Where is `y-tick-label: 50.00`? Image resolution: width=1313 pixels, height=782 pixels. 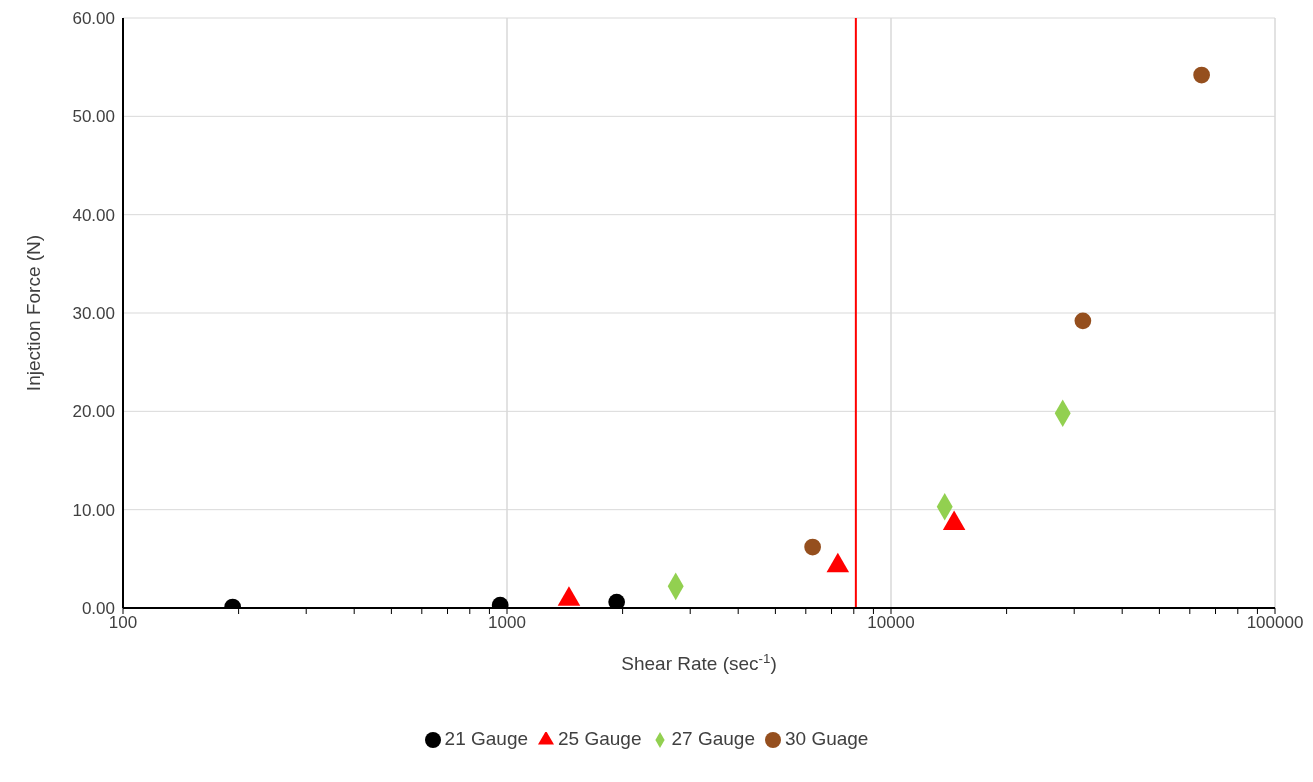
y-tick-label: 50.00 is located at coordinates (93, 117).